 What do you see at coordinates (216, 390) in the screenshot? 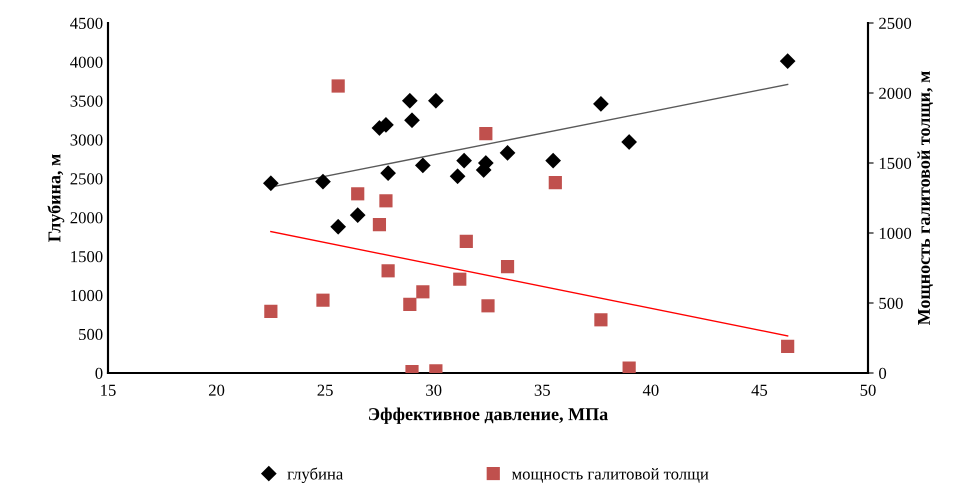
I see `x-tick-label: 20` at bounding box center [216, 390].